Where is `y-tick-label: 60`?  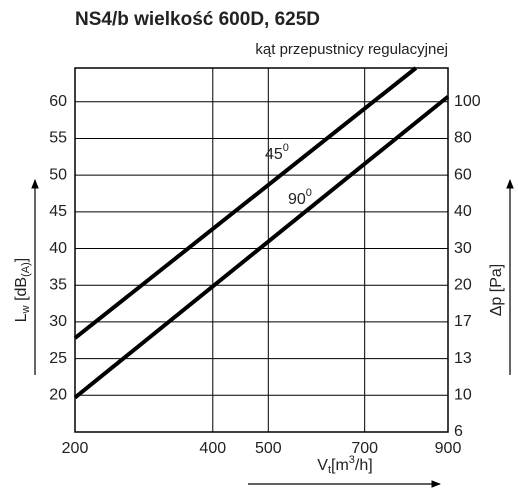 y-tick-label: 60 is located at coordinates (58, 101).